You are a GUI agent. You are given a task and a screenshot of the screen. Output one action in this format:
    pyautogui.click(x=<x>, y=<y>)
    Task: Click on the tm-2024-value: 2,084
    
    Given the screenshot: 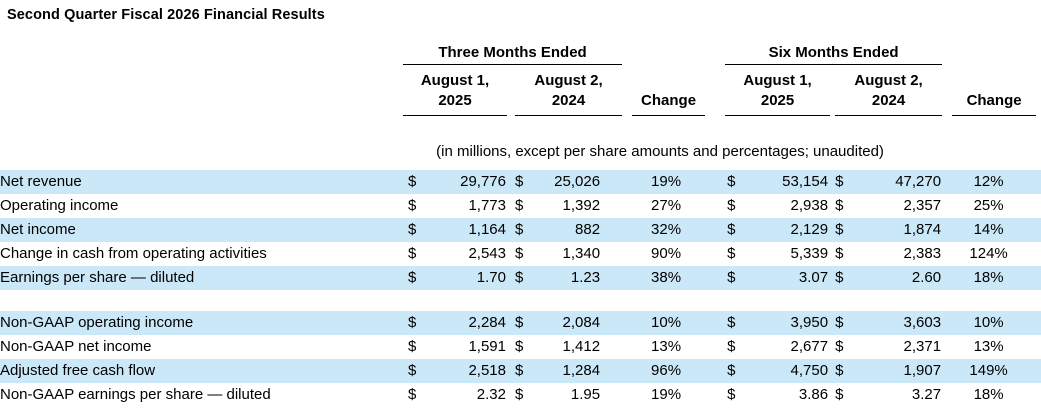 What is the action you would take?
    pyautogui.click(x=580, y=323)
    